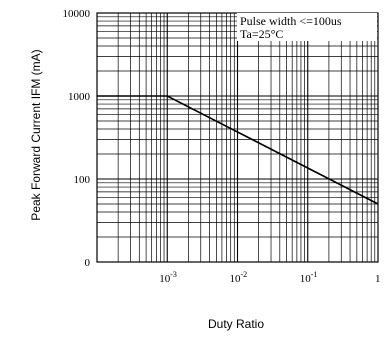 The width and height of the screenshot is (384, 343). I want to click on legend-box: Pulse width <=100us Ta=25°C, so click(307, 27).